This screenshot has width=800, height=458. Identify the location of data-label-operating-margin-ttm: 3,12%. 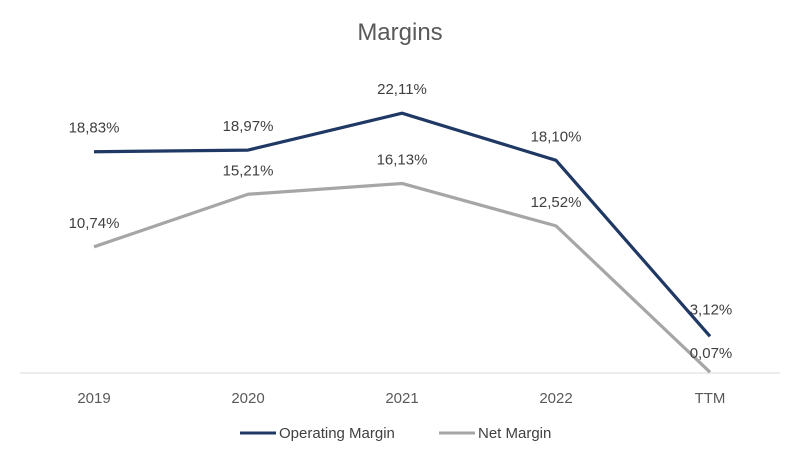
(711, 309).